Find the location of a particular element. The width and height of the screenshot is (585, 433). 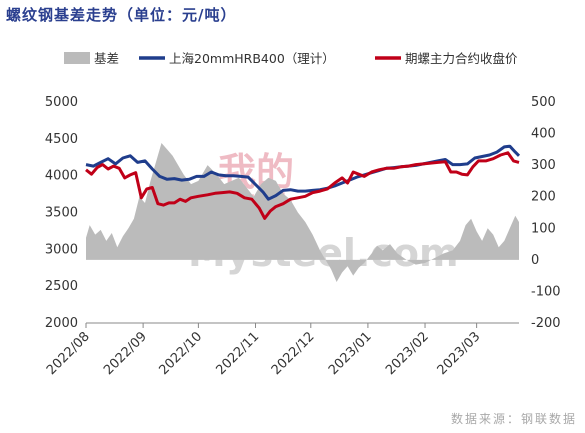

right-axis-tick-label: 100 is located at coordinates (543, 228).